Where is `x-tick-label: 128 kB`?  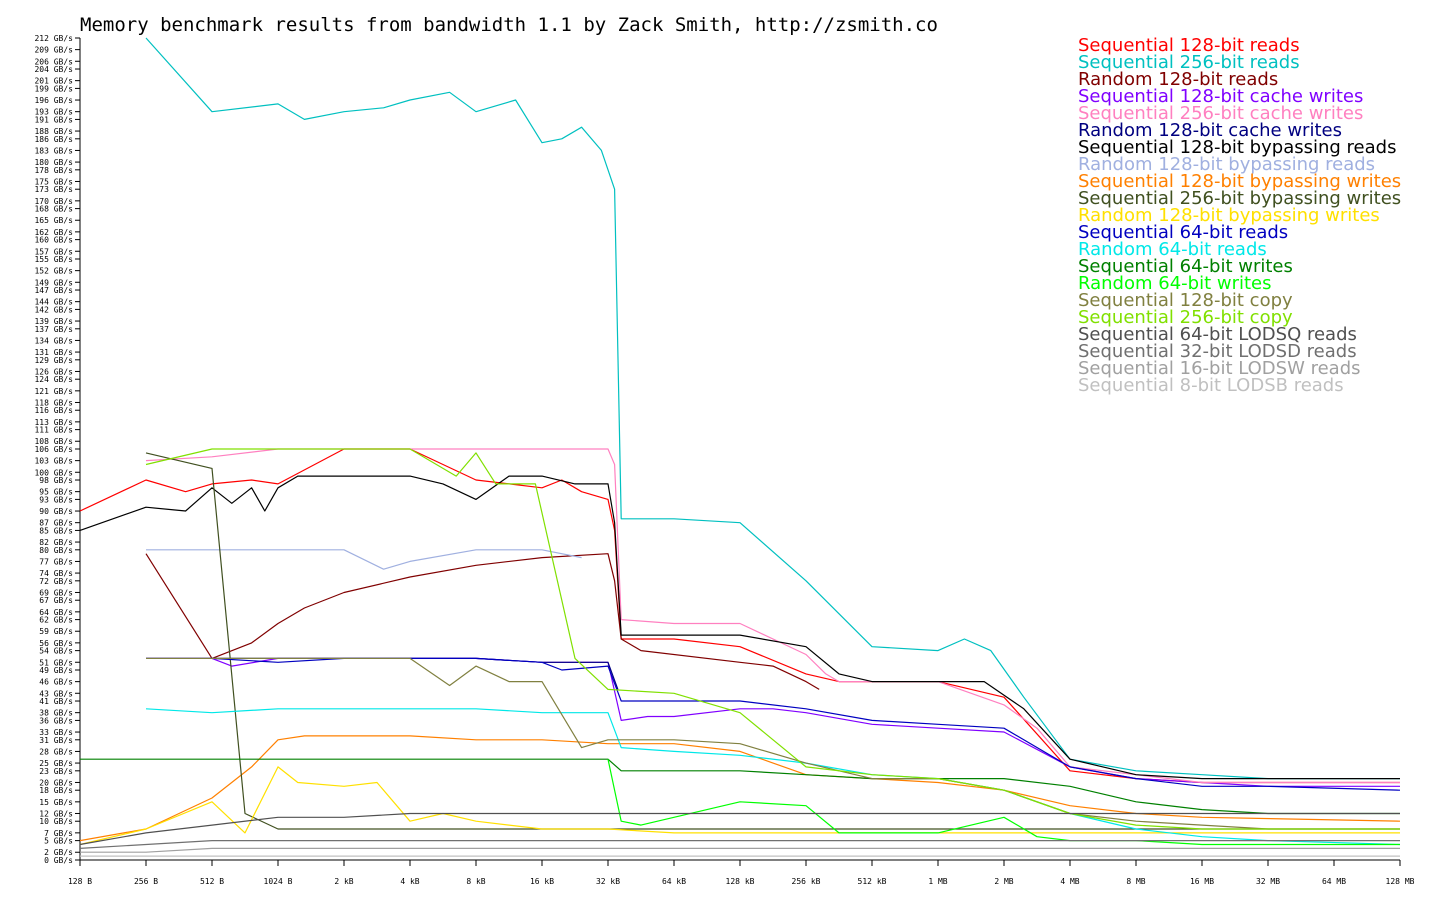 x-tick-label: 128 kB is located at coordinates (740, 881).